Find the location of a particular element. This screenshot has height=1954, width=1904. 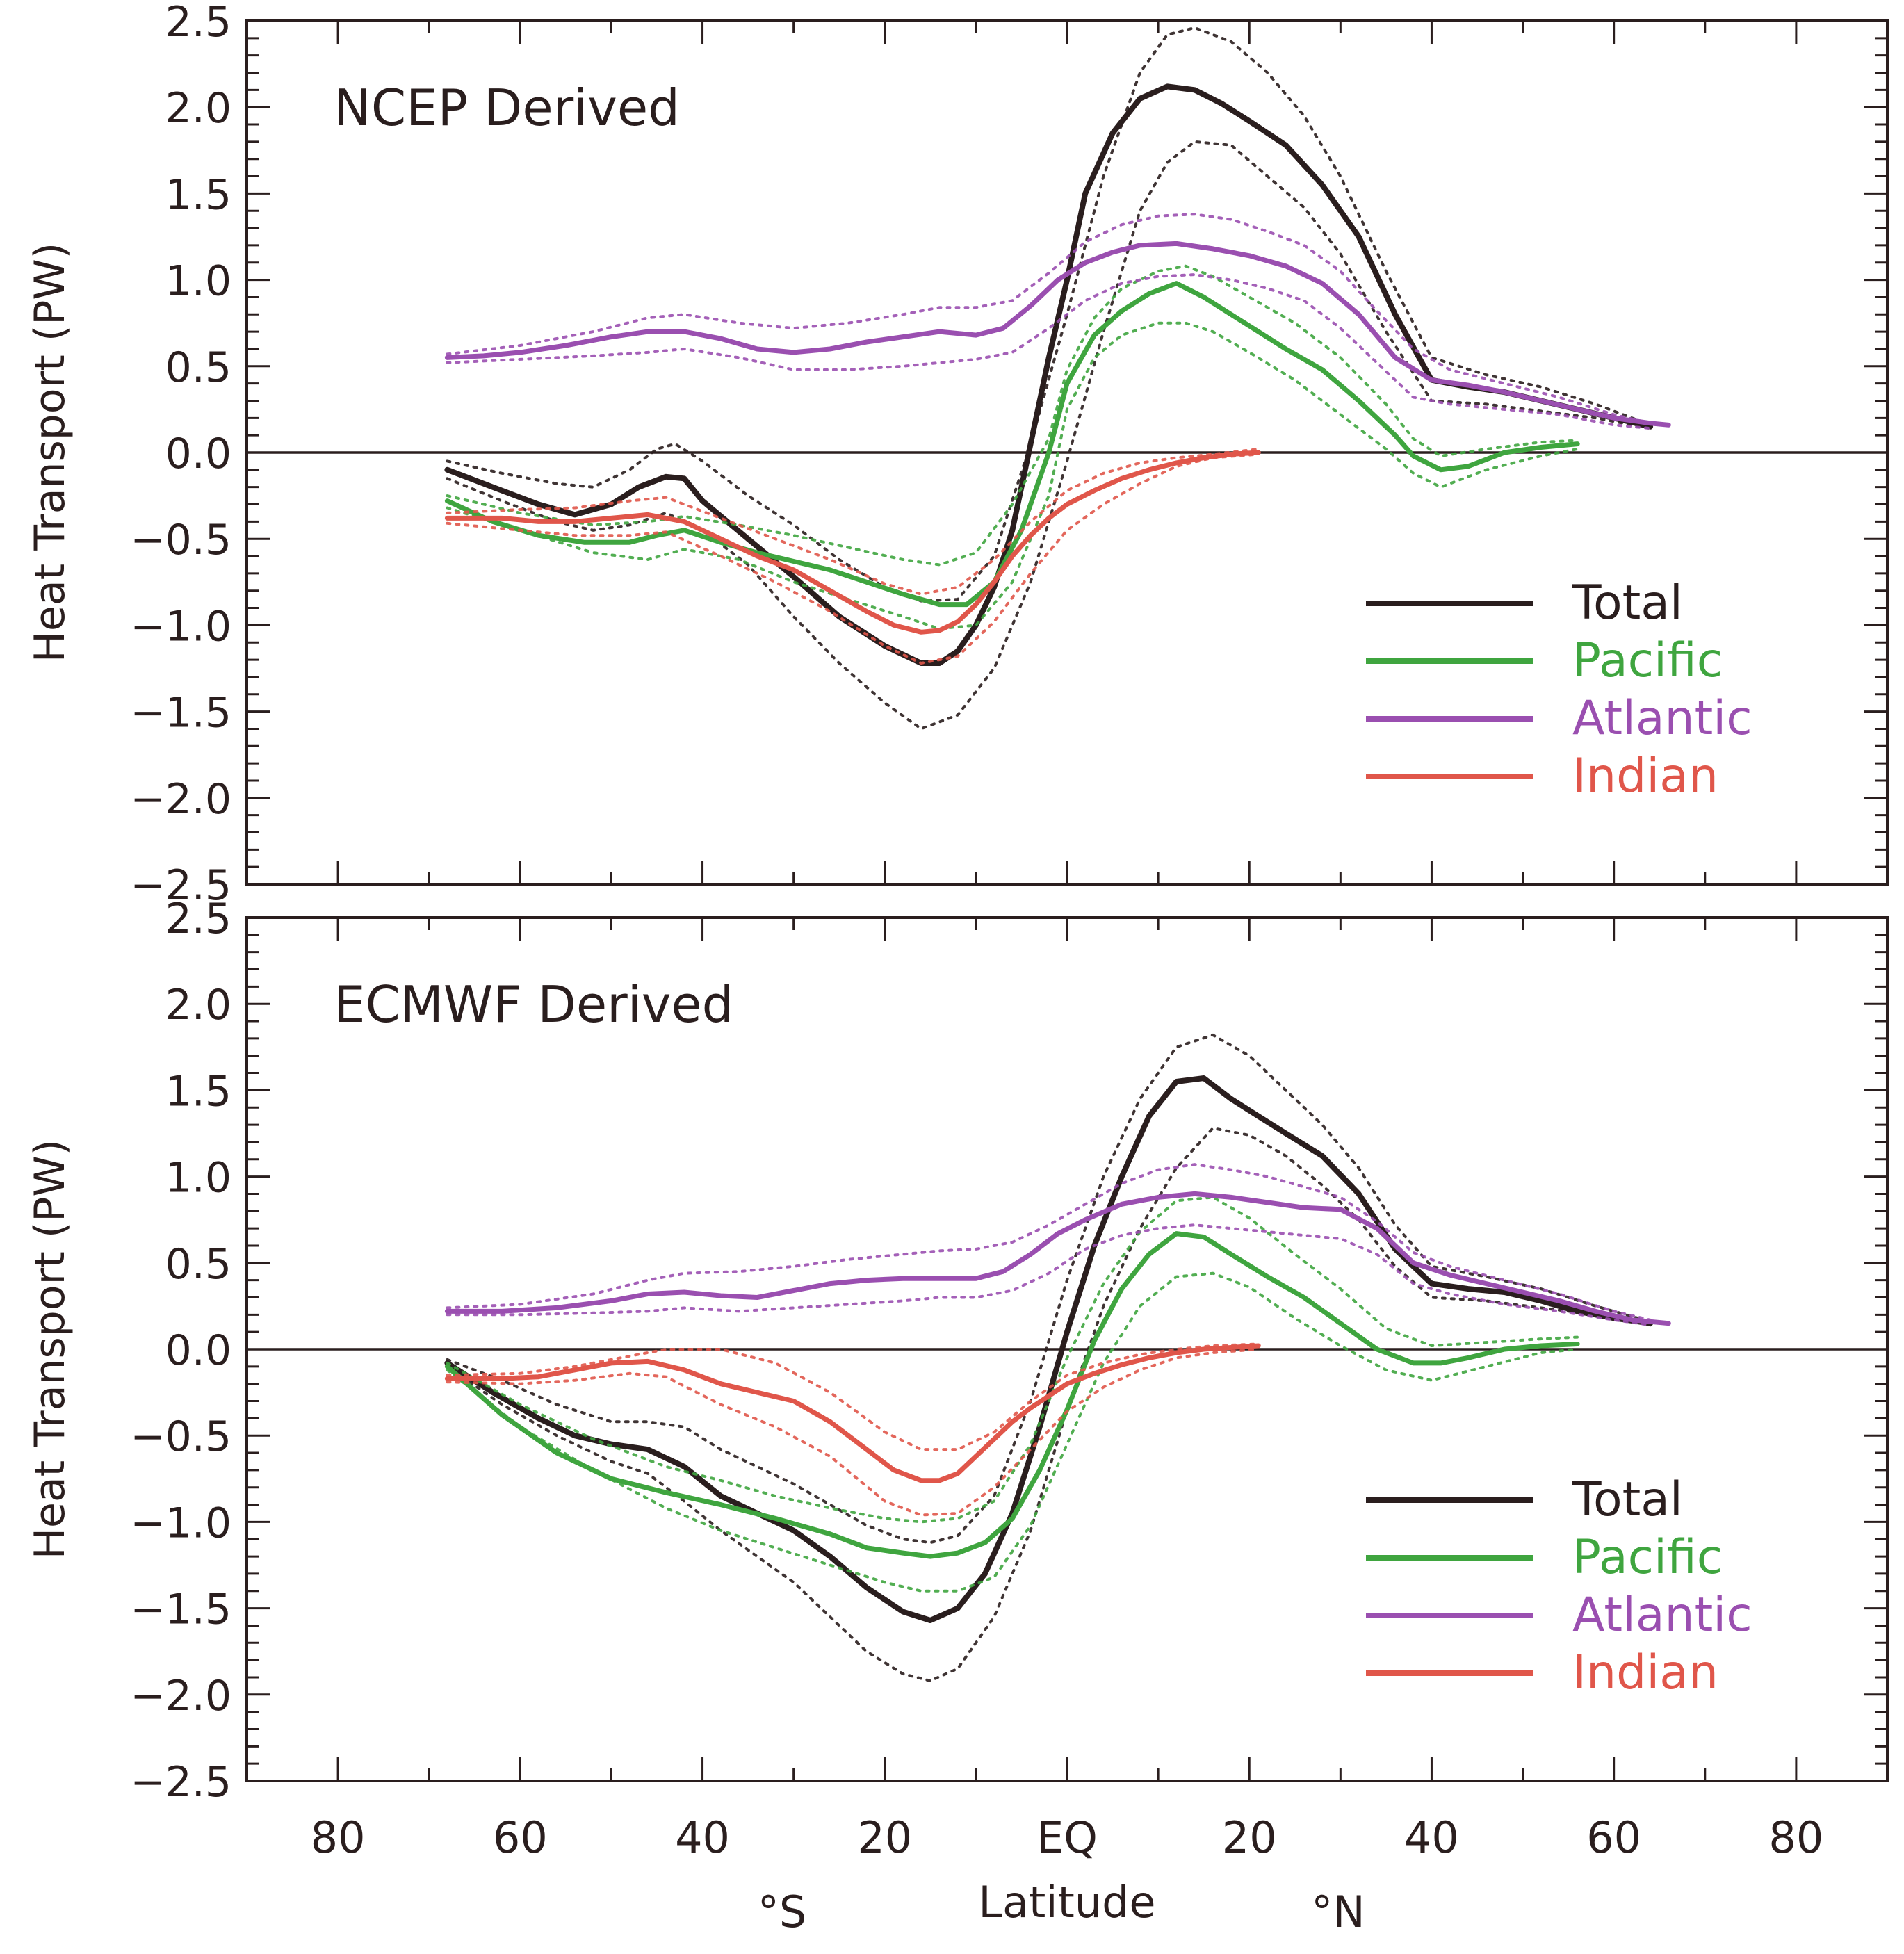

x-tick-label: EQ is located at coordinates (1067, 1837).